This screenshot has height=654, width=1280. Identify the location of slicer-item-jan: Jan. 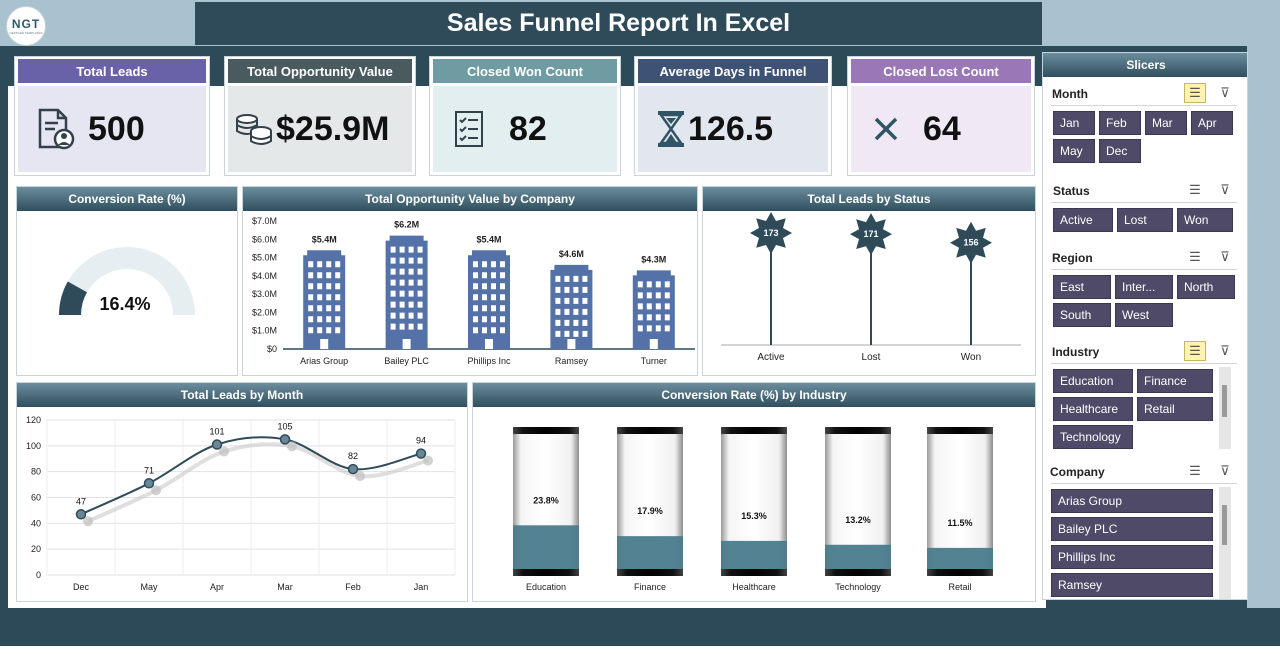
(1074, 123).